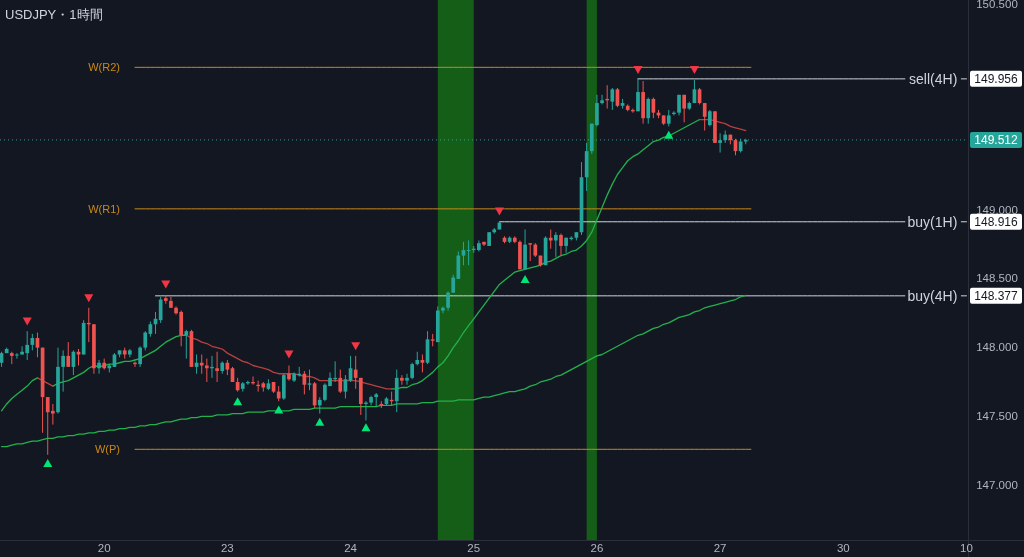 The width and height of the screenshot is (1024, 557). What do you see at coordinates (996, 296) in the screenshot?
I see `data-label: 148.377` at bounding box center [996, 296].